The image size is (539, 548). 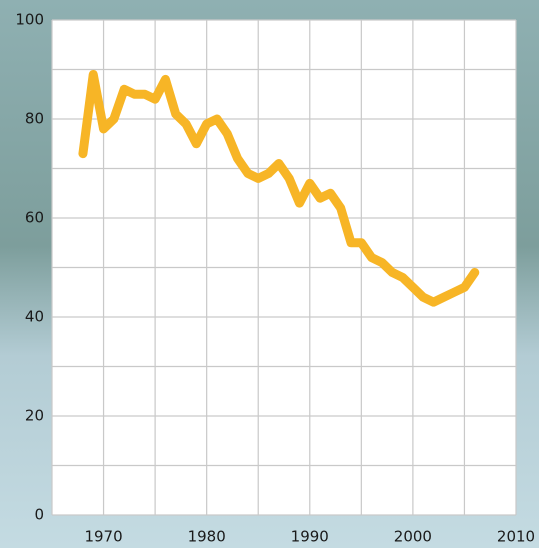 I want to click on y-tick-label: 100, so click(x=29, y=20).